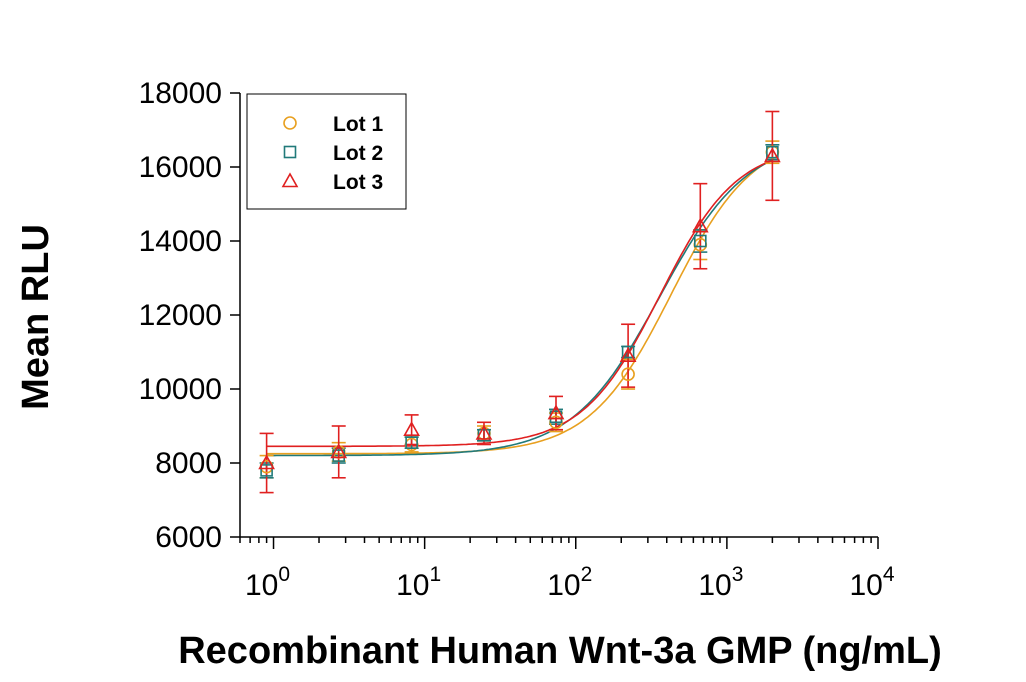  I want to click on x-tick-exponent: 1, so click(435, 574).